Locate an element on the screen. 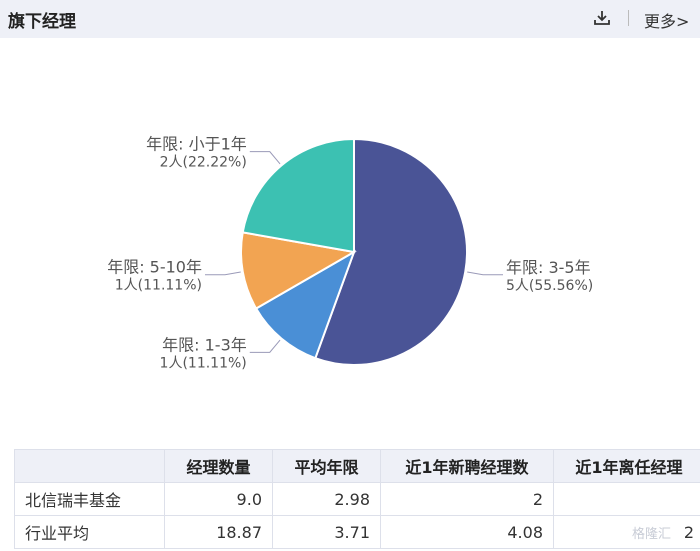 The image size is (700, 551). table-header-cell: 近1年新聘经理数 is located at coordinates (467, 466).